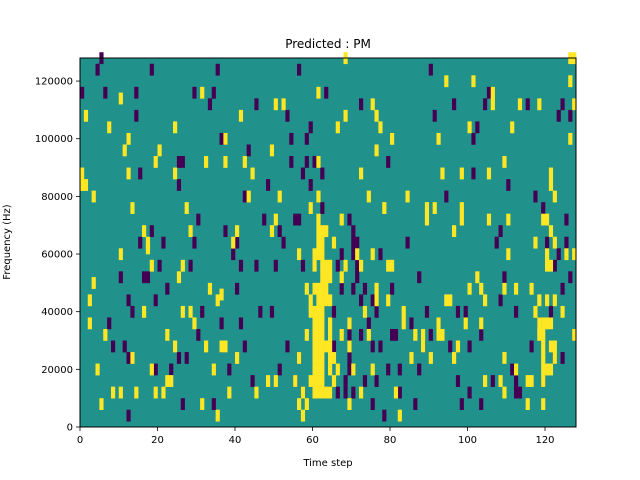  Describe the element at coordinates (70, 428) in the screenshot. I see `y-tick-label: 0` at that location.